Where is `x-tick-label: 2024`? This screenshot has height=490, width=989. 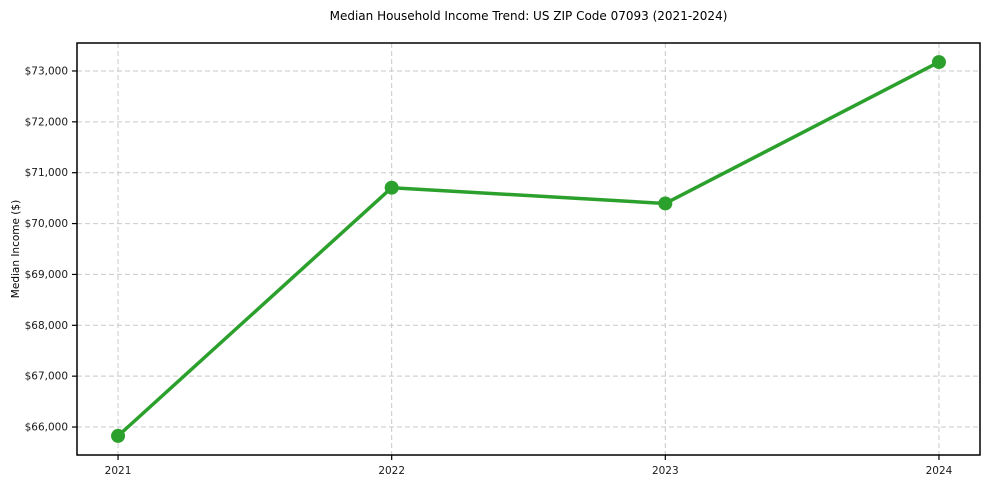 x-tick-label: 2024 is located at coordinates (939, 471).